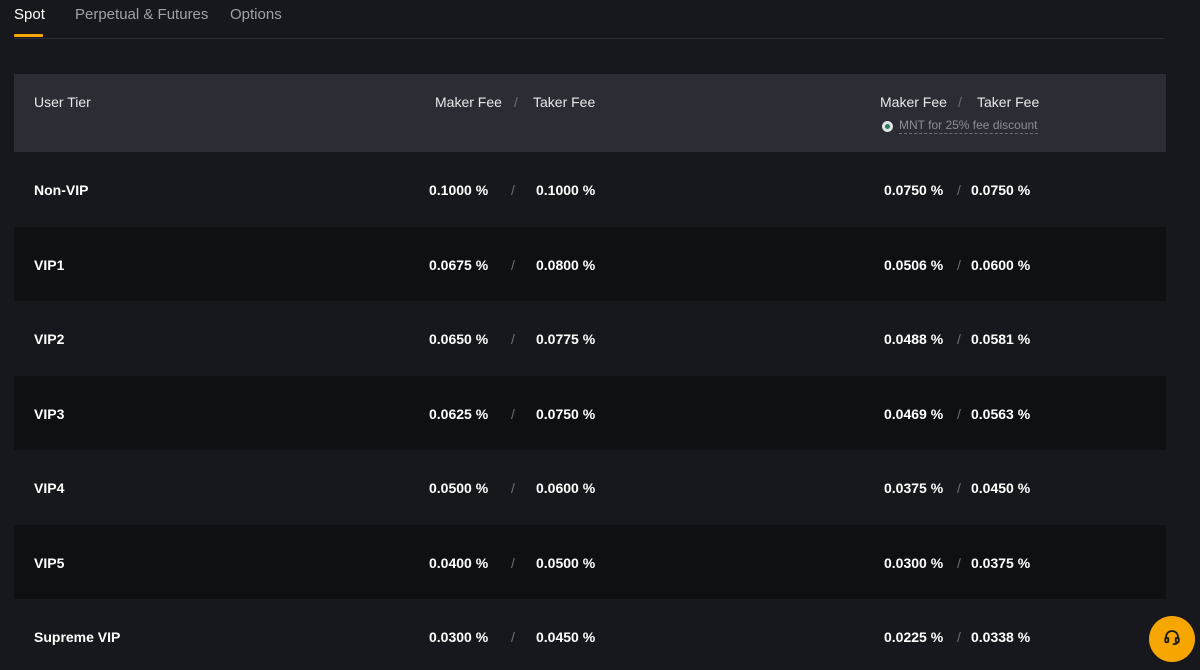 The image size is (1200, 670). I want to click on row-taker-fee: 0.0450 %, so click(566, 637).